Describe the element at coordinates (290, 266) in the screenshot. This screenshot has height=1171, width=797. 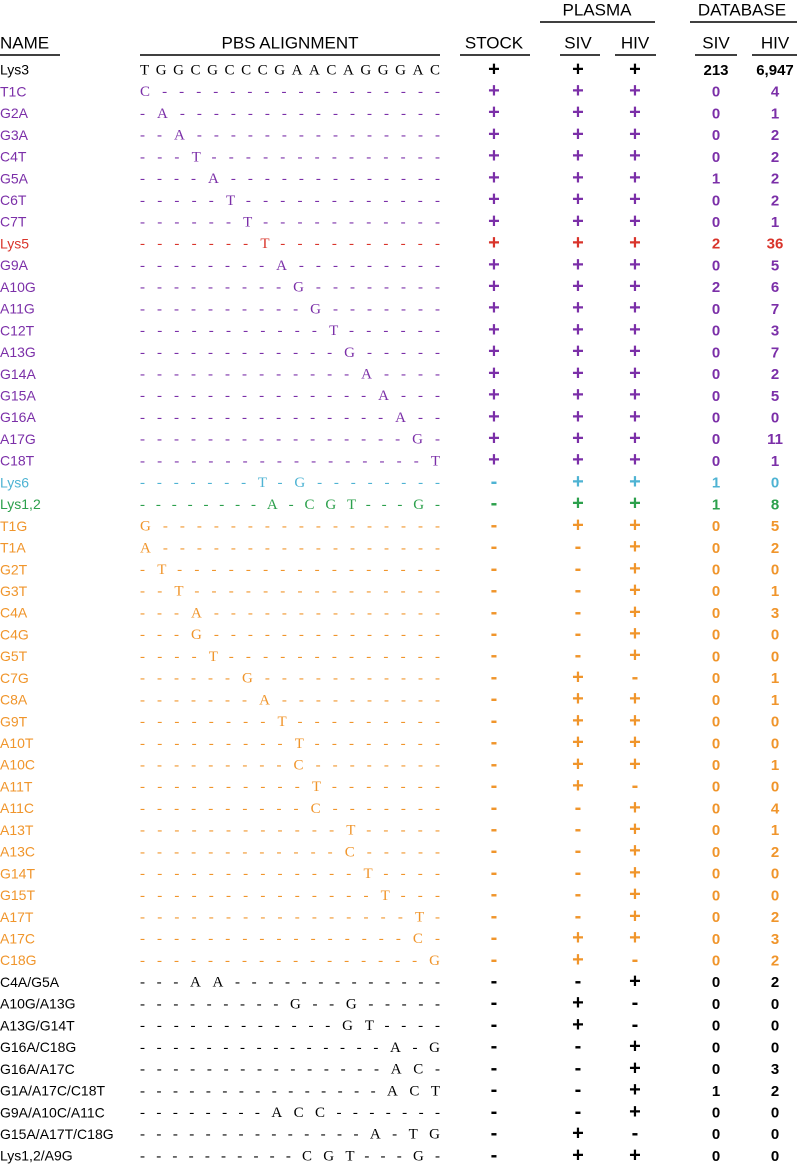
I see `alignment: --------A---------` at that location.